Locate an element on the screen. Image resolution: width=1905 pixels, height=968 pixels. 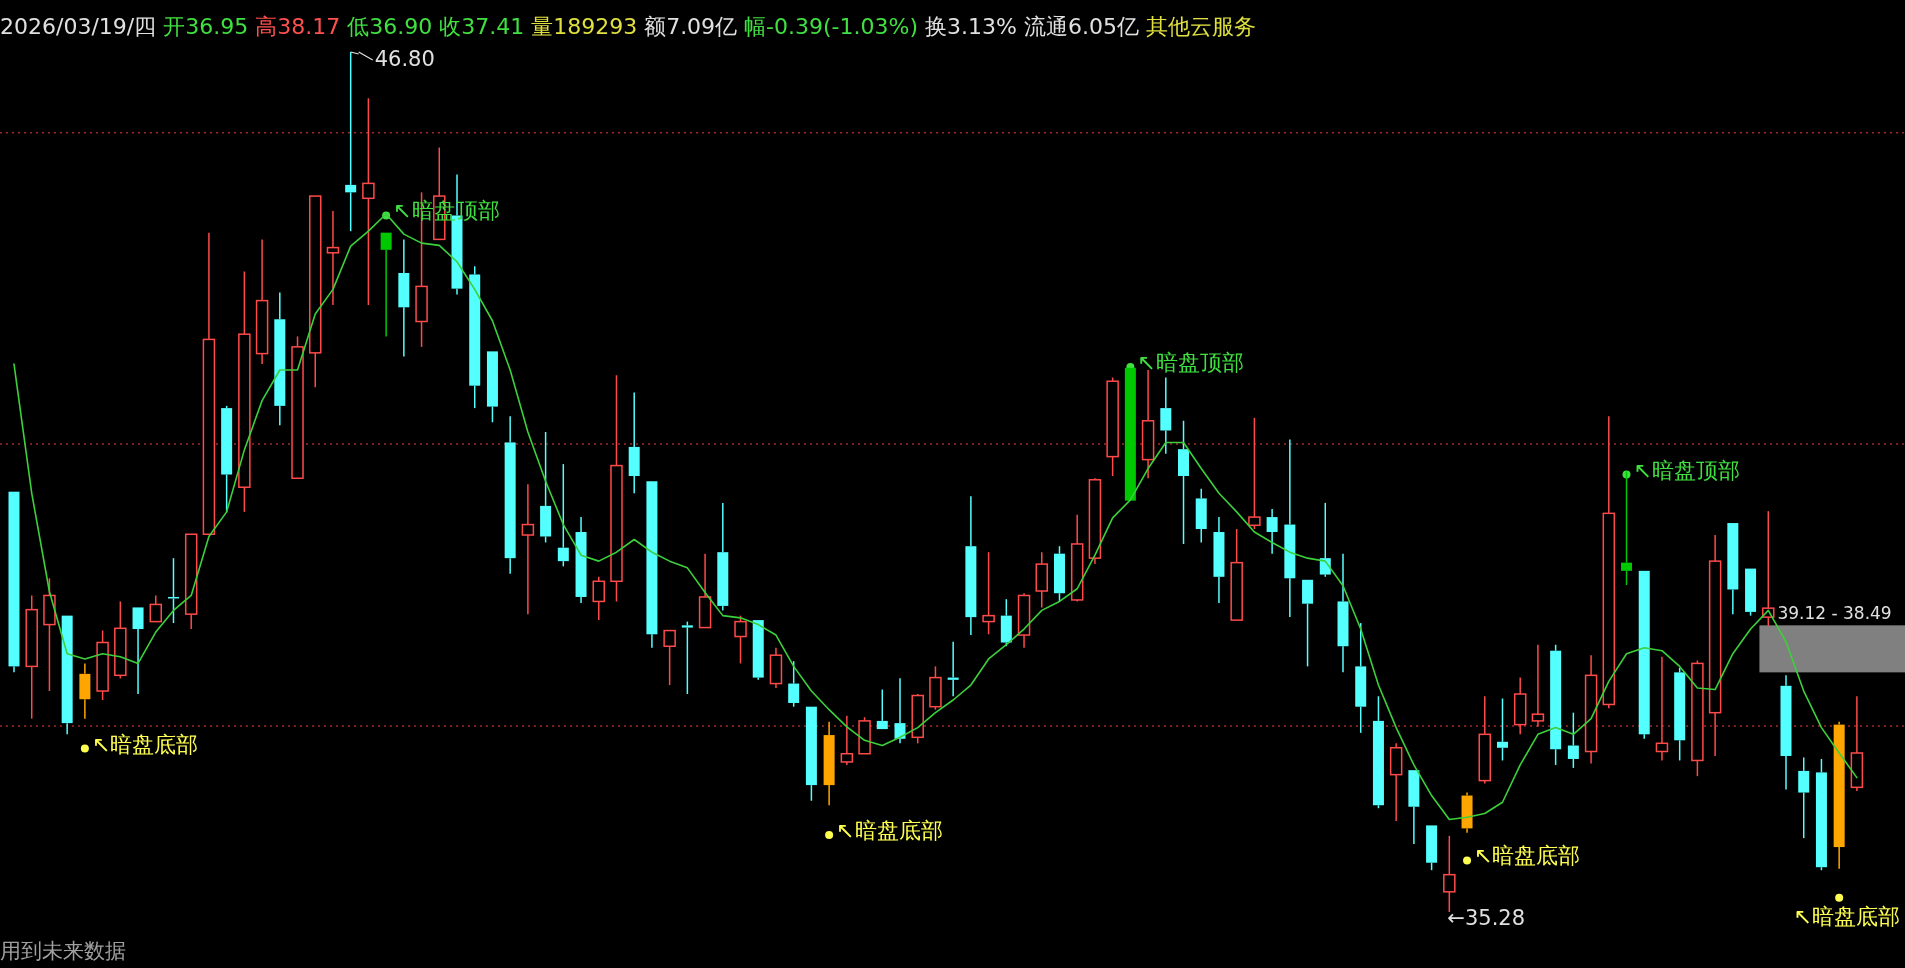
annotation: 46.80 is located at coordinates (404, 59).